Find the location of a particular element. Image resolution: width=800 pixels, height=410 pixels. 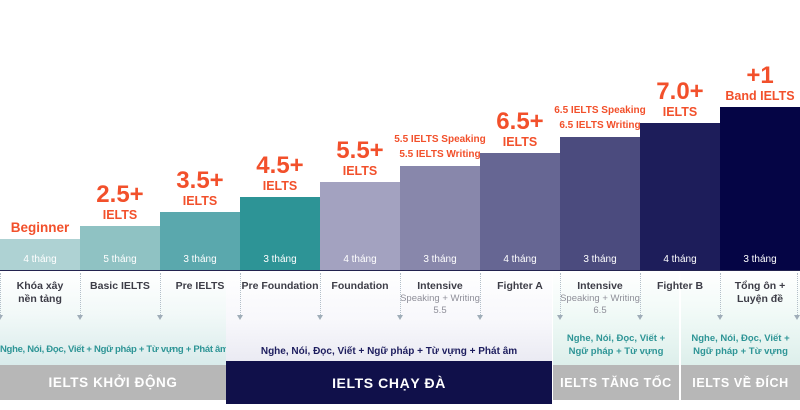

level-text: Beginner is located at coordinates (40, 227).